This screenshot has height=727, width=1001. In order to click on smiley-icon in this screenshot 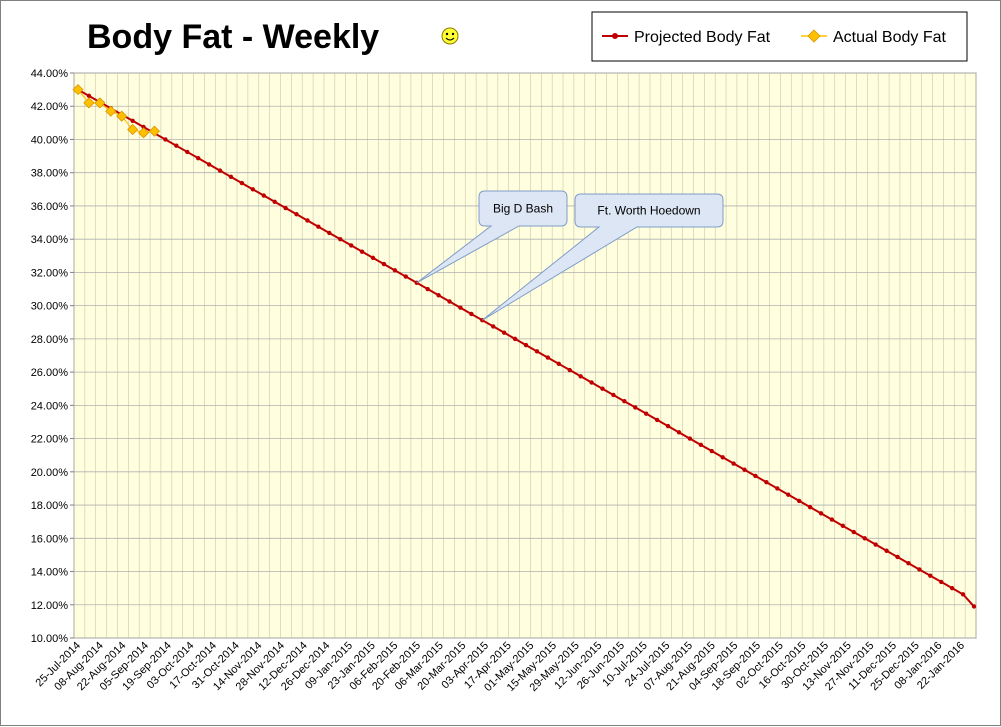, I will do `click(450, 36)`.